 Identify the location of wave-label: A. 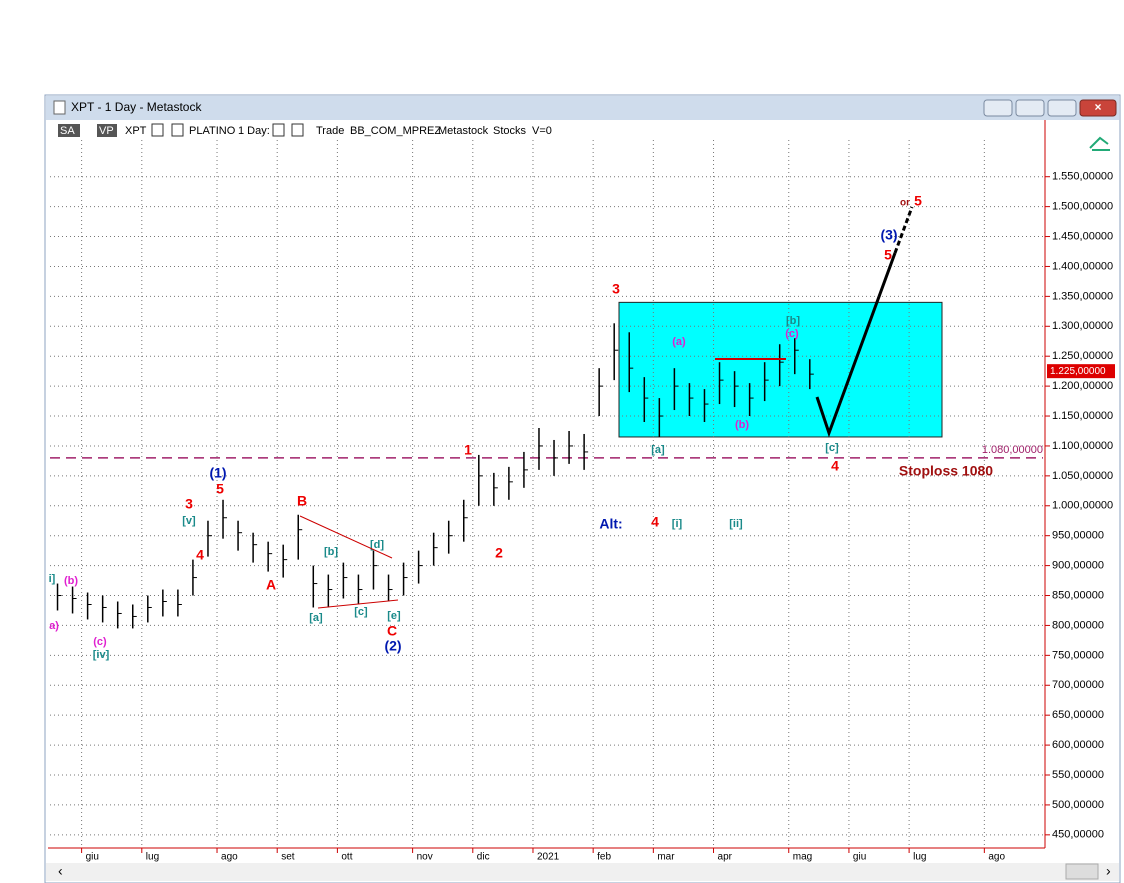
(271, 585).